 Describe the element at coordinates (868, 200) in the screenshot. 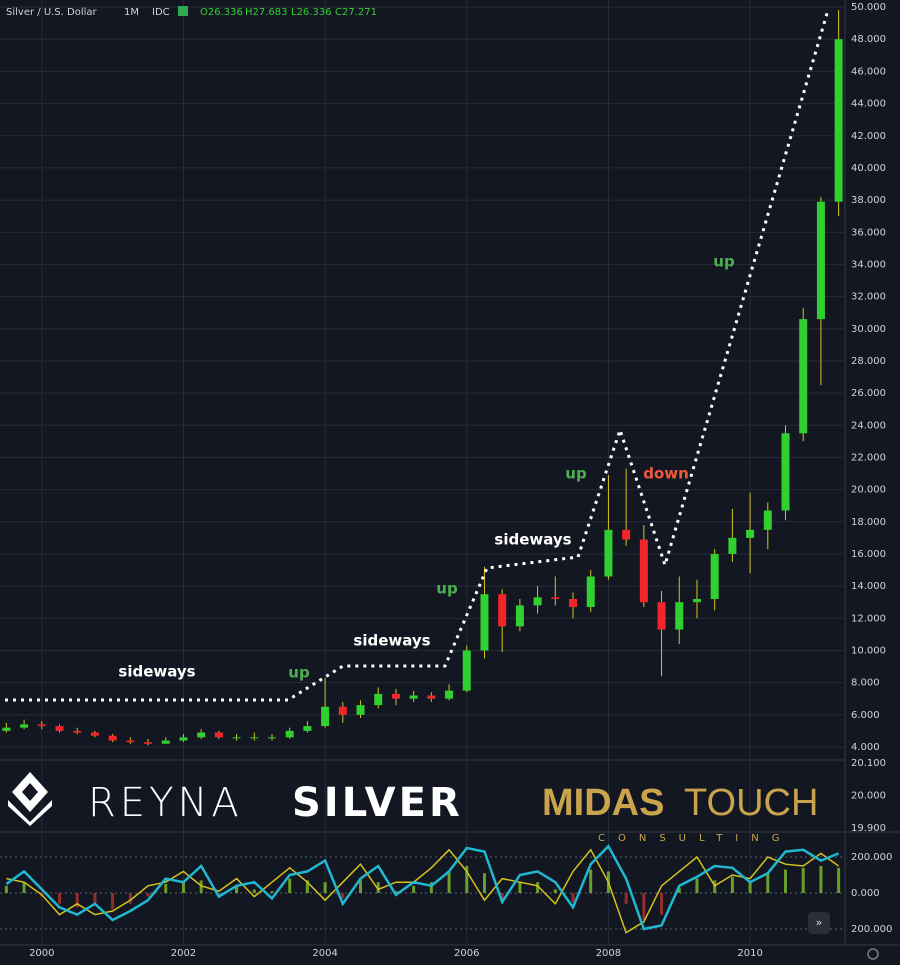

I see `y-tick-label: 38.000` at that location.